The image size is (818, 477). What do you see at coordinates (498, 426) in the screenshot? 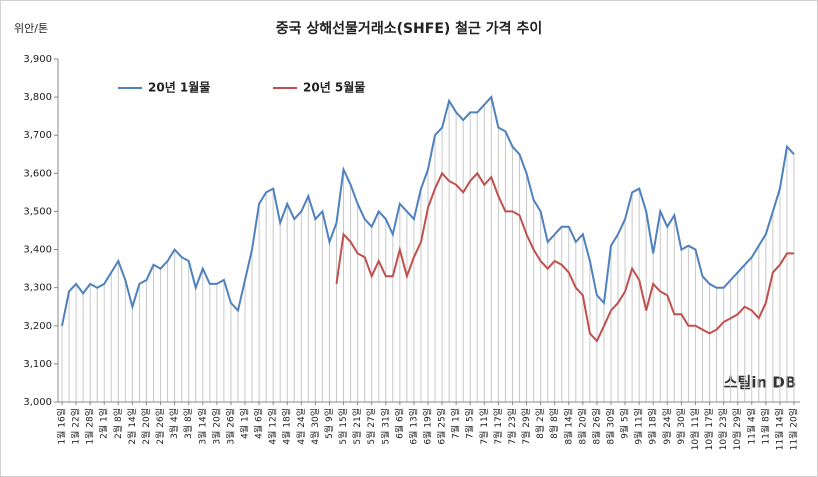
I see `x-tick-label: 7월 17일` at bounding box center [498, 426].